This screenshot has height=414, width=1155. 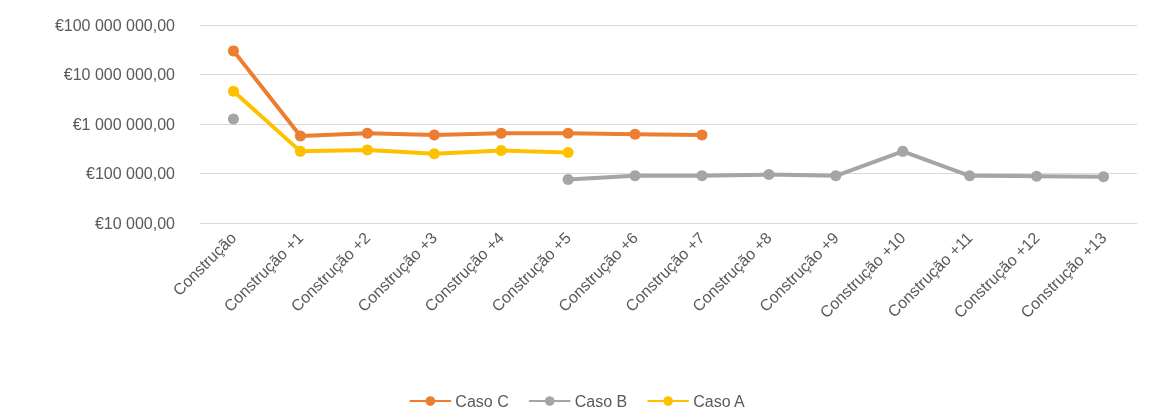 What do you see at coordinates (119, 74) in the screenshot?
I see `y-tick-label: €10 000 000,00` at bounding box center [119, 74].